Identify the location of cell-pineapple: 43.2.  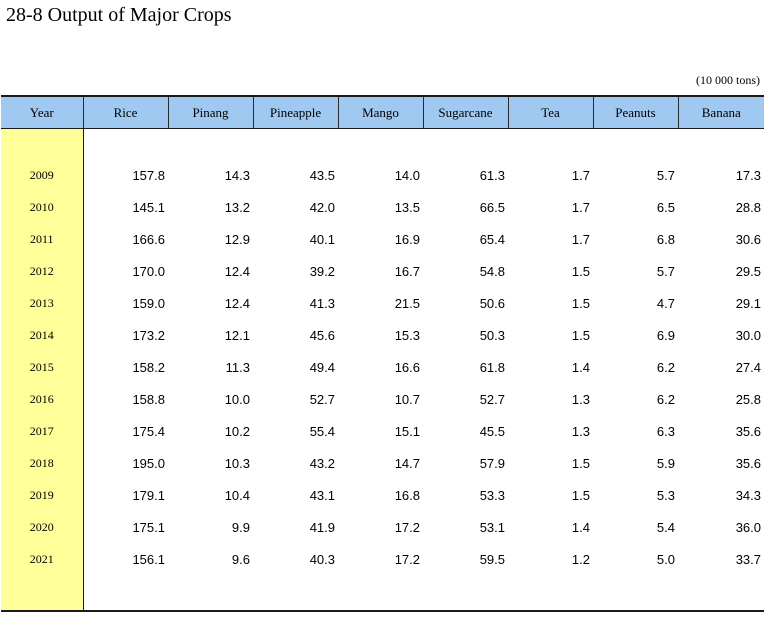
(322, 463).